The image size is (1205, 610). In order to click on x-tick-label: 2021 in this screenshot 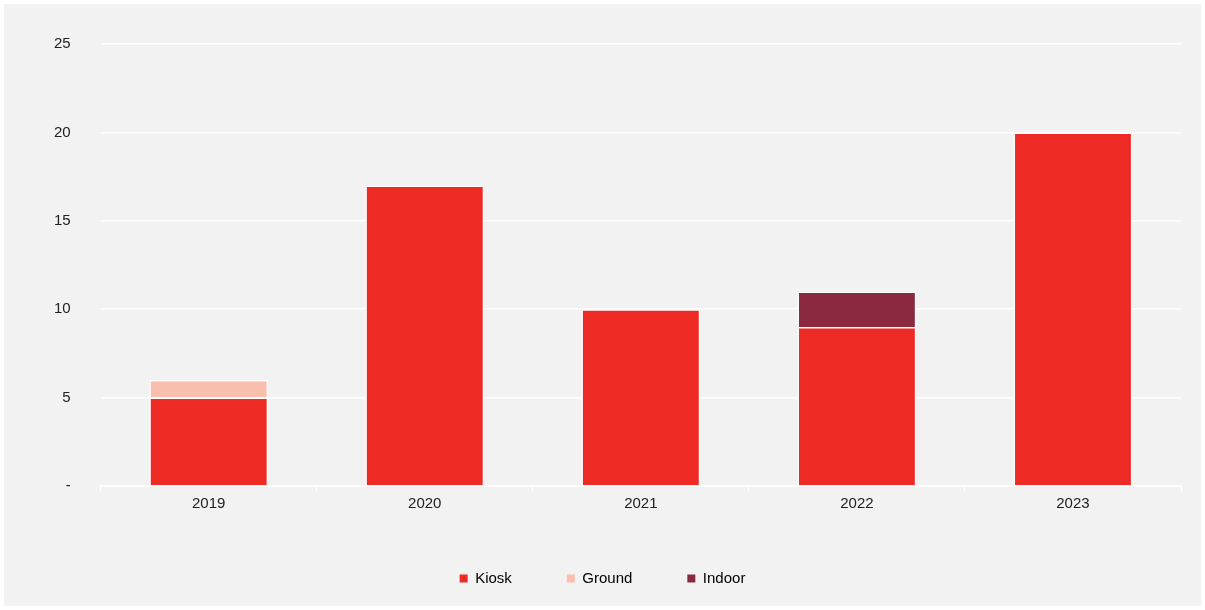, I will do `click(641, 503)`.